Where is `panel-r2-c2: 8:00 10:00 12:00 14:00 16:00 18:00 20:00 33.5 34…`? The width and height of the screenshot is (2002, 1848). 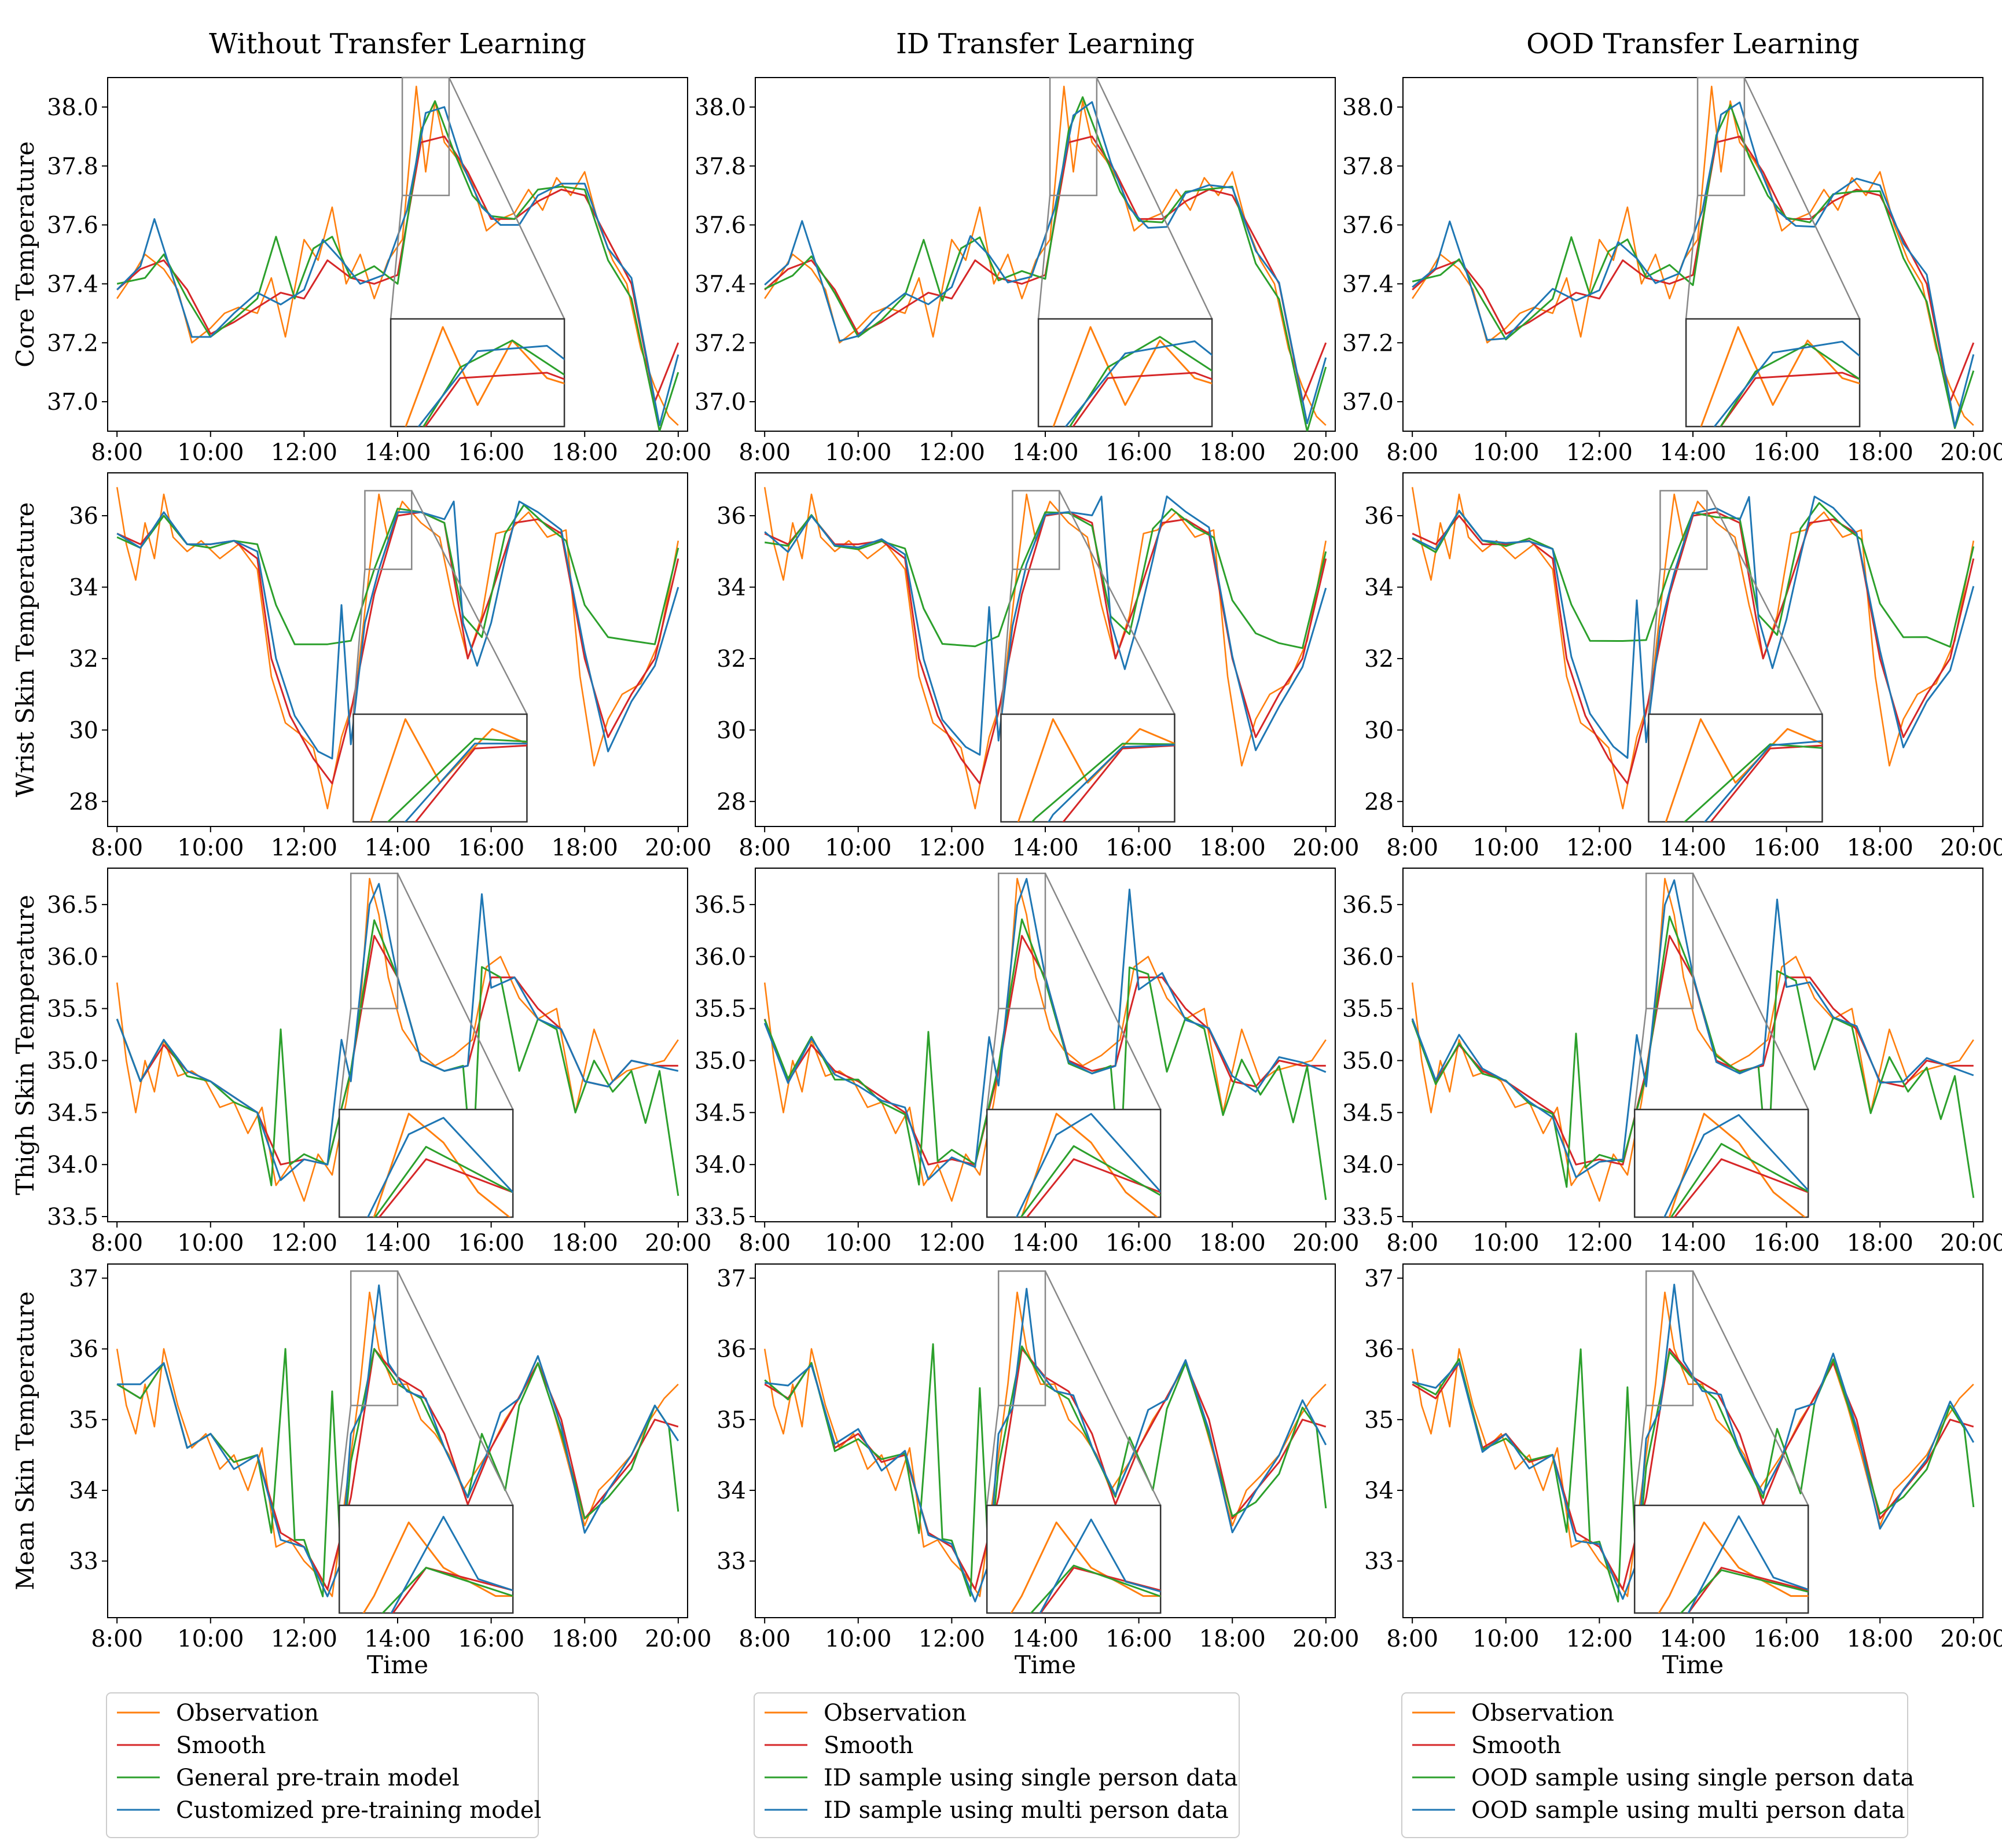
panel-r2-c2: 8:00 10:00 12:00 14:00 16:00 18:00 20:00 33.5 34… is located at coordinates (1672, 1062).